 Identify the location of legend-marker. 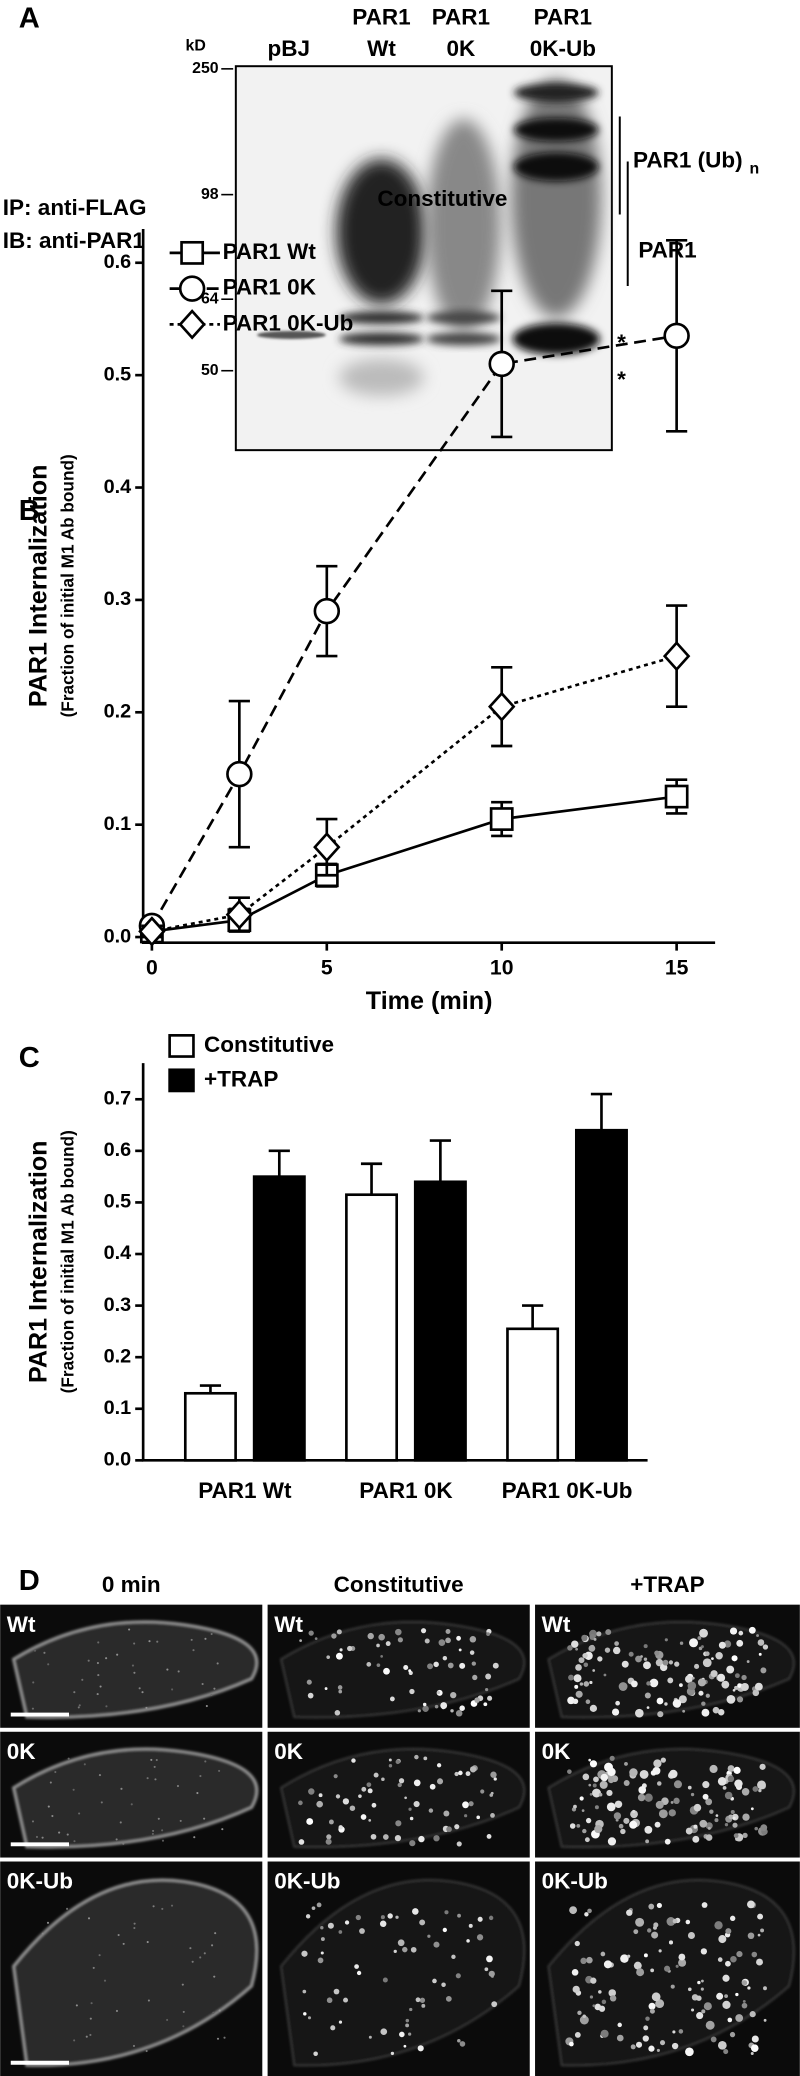
(192, 252).